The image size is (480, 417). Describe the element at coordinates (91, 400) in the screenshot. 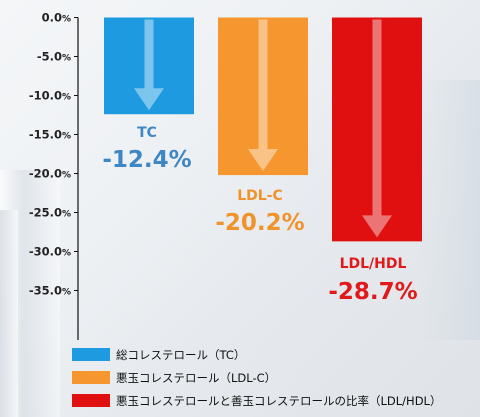

I see `legend-swatch-ldl-hdl` at that location.